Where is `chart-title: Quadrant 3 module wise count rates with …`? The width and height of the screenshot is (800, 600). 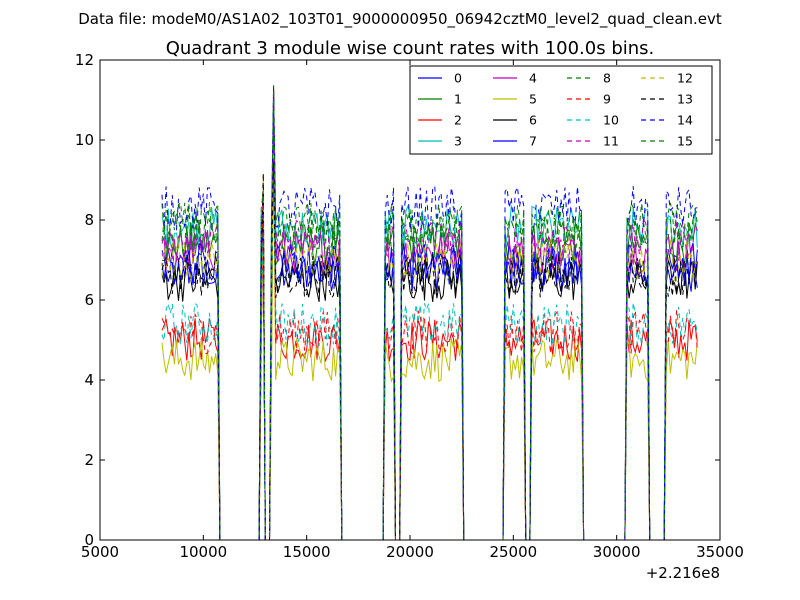 chart-title: Quadrant 3 module wise count rates with … is located at coordinates (410, 48).